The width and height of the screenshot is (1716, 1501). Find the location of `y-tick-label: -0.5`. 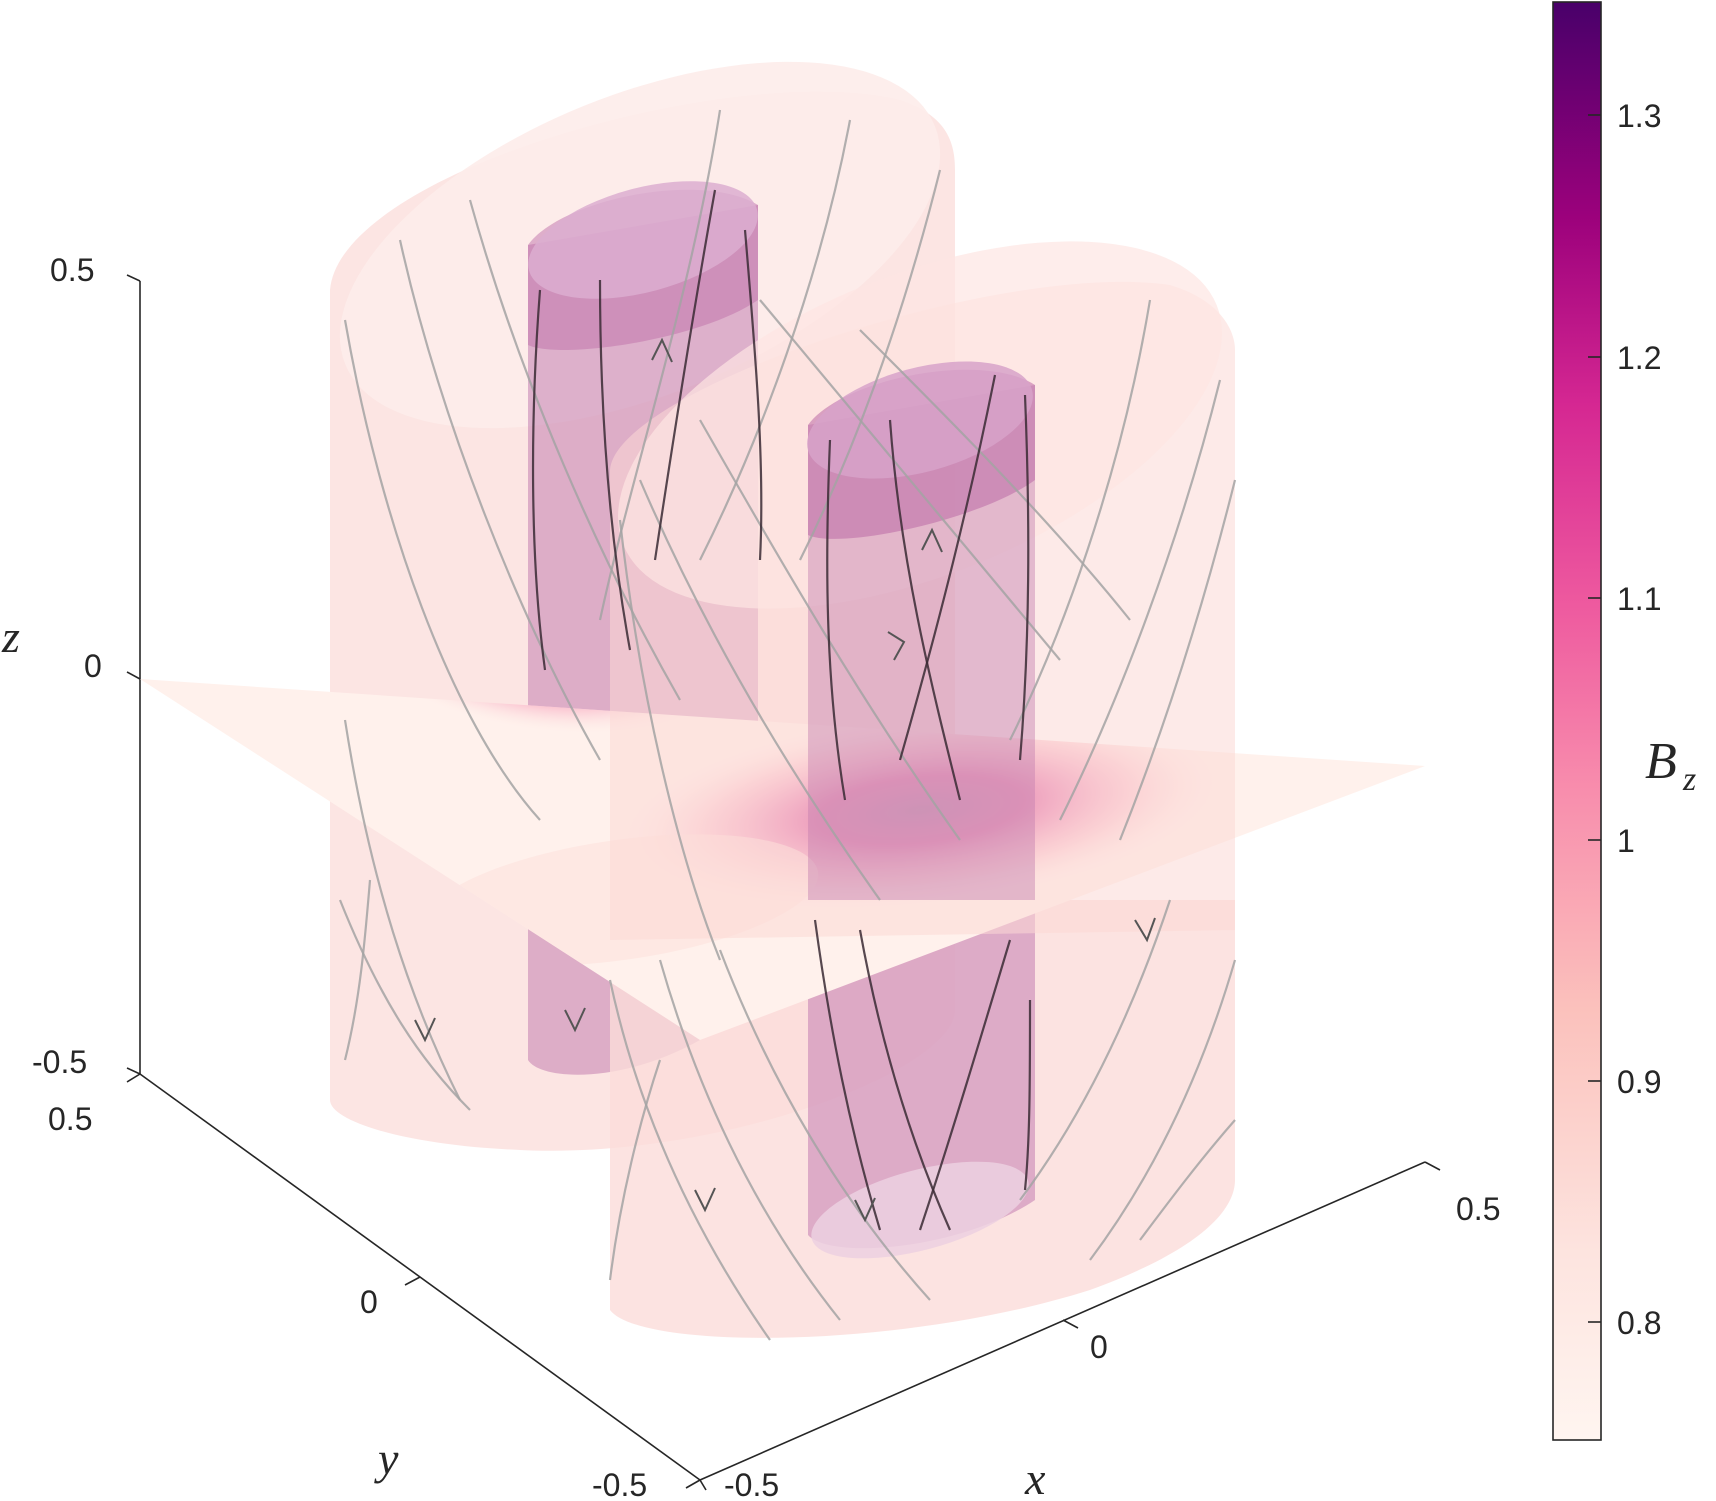

y-tick-label: -0.5 is located at coordinates (619, 1484).